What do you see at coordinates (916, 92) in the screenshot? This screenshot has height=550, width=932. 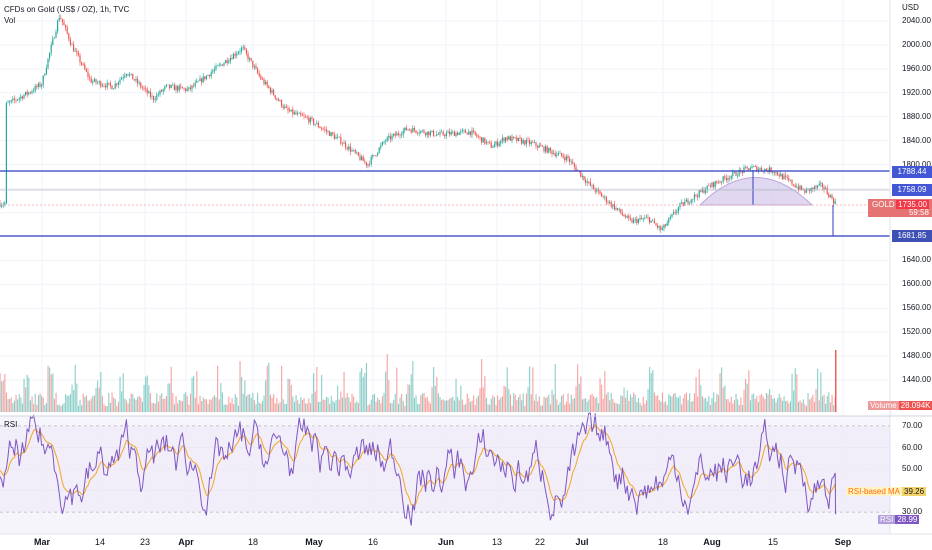 I see `price-tick: 1920.00` at bounding box center [916, 92].